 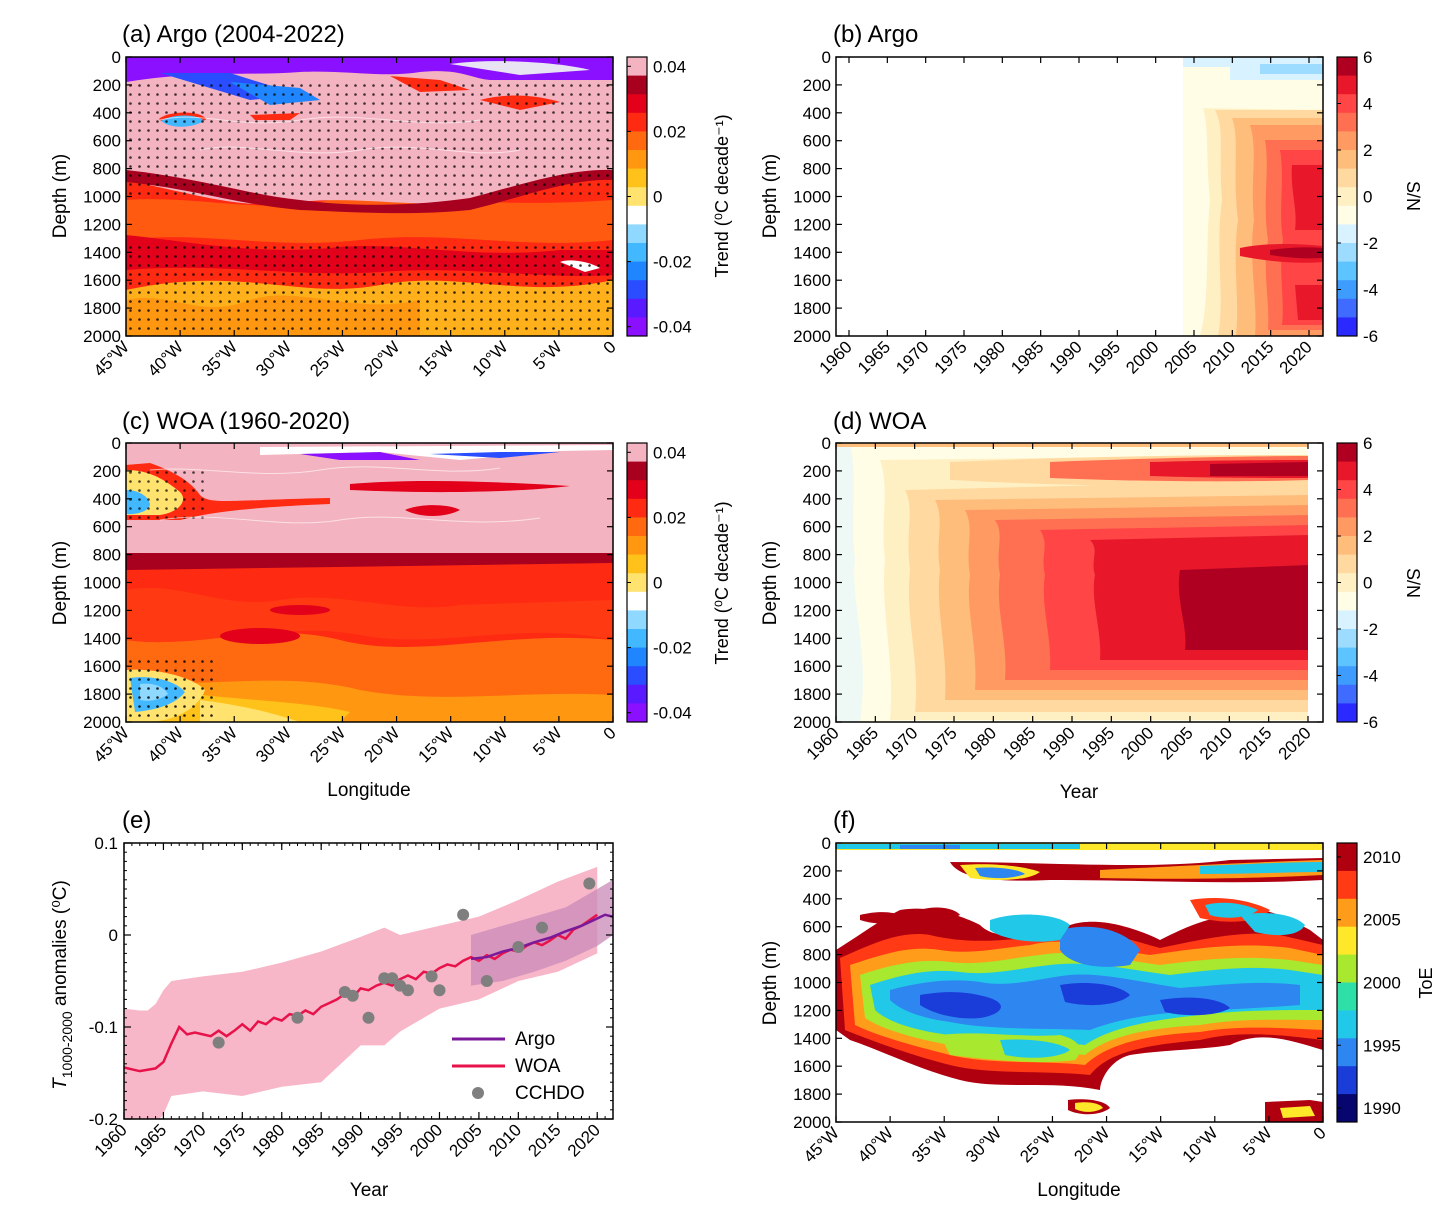 I want to click on panel-a-ytick-label: 200, so click(x=107, y=85).